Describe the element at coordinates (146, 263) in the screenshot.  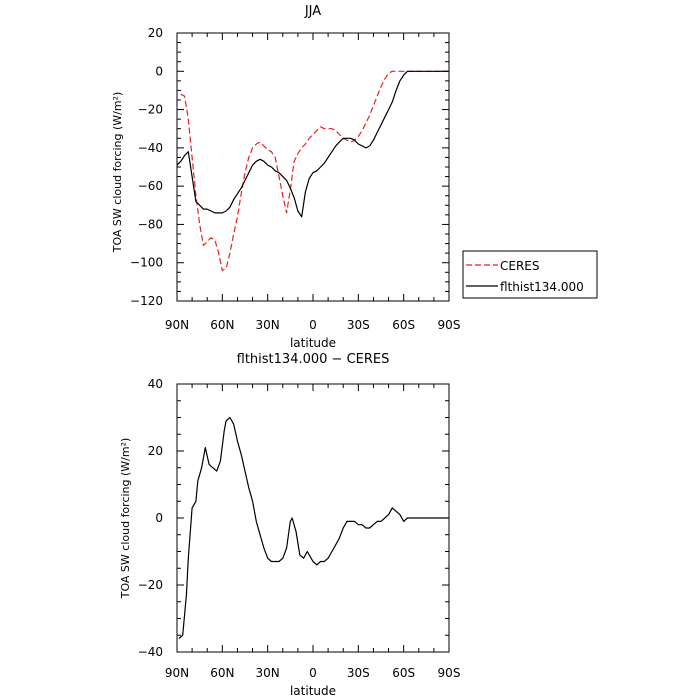
I see `y-tick-label: −100` at that location.